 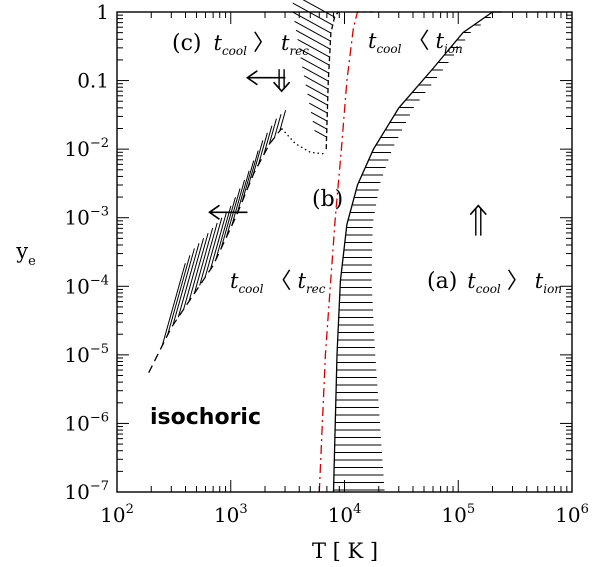 What do you see at coordinates (99, 212) in the screenshot?
I see `y-tick-label-exp: −3` at bounding box center [99, 212].